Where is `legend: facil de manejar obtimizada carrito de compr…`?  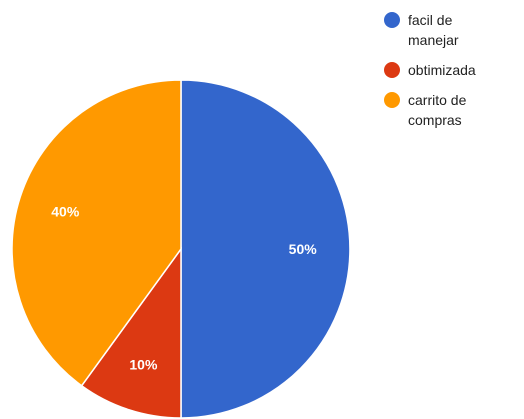
legend: facil de manejar obtimizada carrito de compr… is located at coordinates (430, 70).